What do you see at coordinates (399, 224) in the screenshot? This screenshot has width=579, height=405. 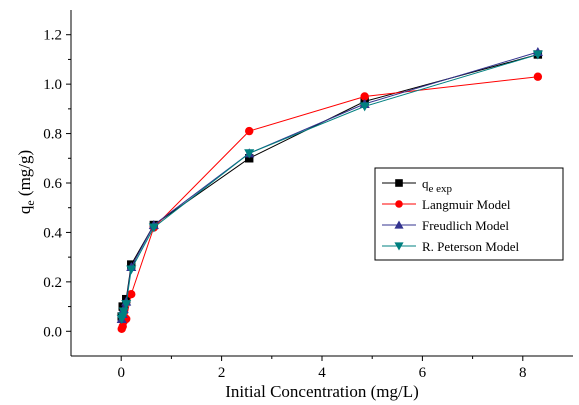 I see `data-point-triangle-up` at bounding box center [399, 224].